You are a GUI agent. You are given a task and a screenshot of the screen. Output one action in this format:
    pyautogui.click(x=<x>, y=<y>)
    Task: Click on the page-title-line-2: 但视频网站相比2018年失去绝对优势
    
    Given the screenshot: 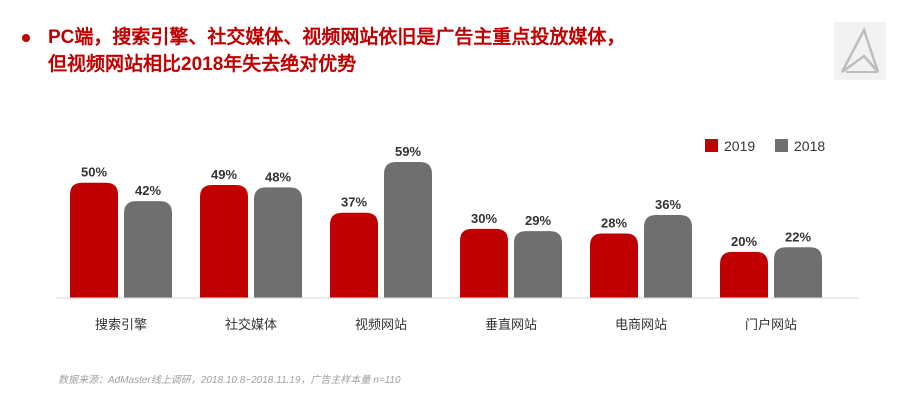 What is the action you would take?
    pyautogui.click(x=202, y=64)
    